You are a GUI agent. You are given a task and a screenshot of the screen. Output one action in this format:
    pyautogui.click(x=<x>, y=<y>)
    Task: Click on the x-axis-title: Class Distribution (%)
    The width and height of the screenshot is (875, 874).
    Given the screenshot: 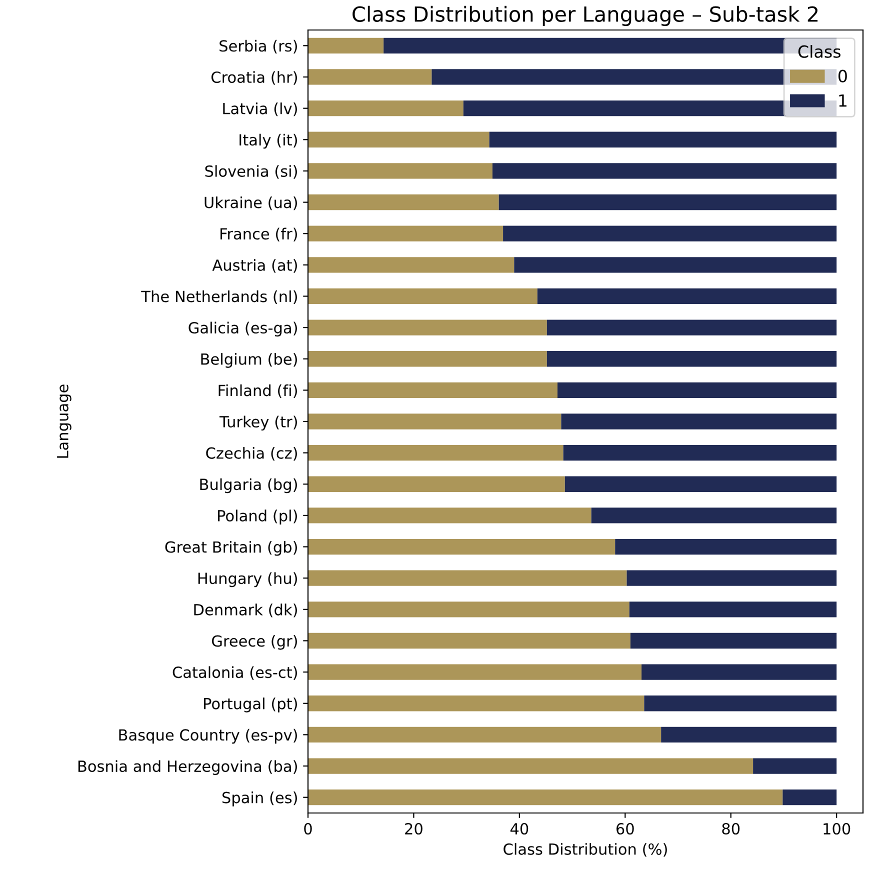 What is the action you would take?
    pyautogui.click(x=585, y=850)
    